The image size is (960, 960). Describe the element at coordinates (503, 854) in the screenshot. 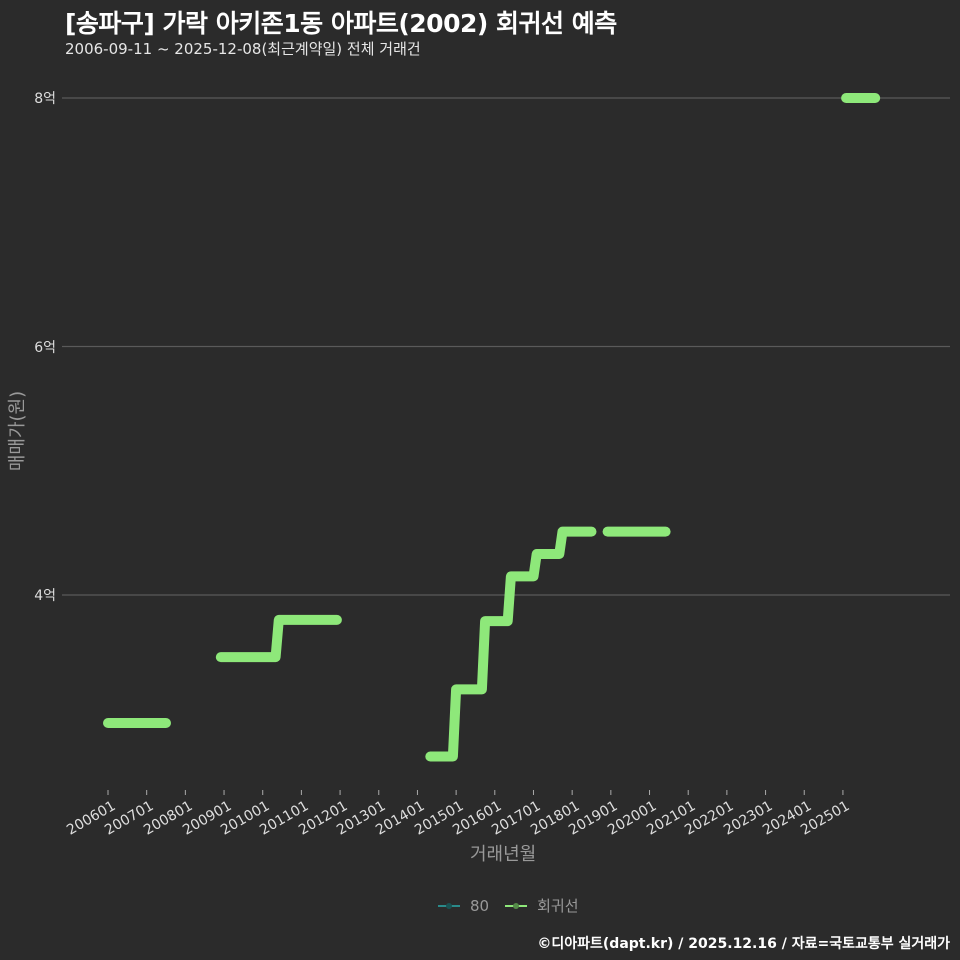

I see `x-axis-label: 거래년월` at that location.